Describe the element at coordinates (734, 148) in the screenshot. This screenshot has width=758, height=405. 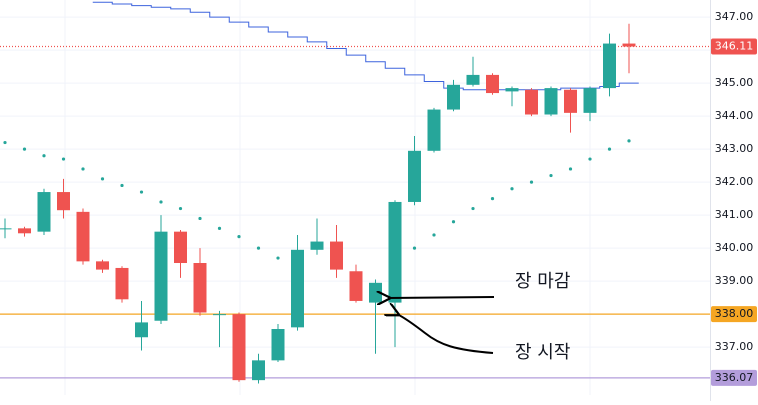
I see `y-tick-label: 343.00` at that location.